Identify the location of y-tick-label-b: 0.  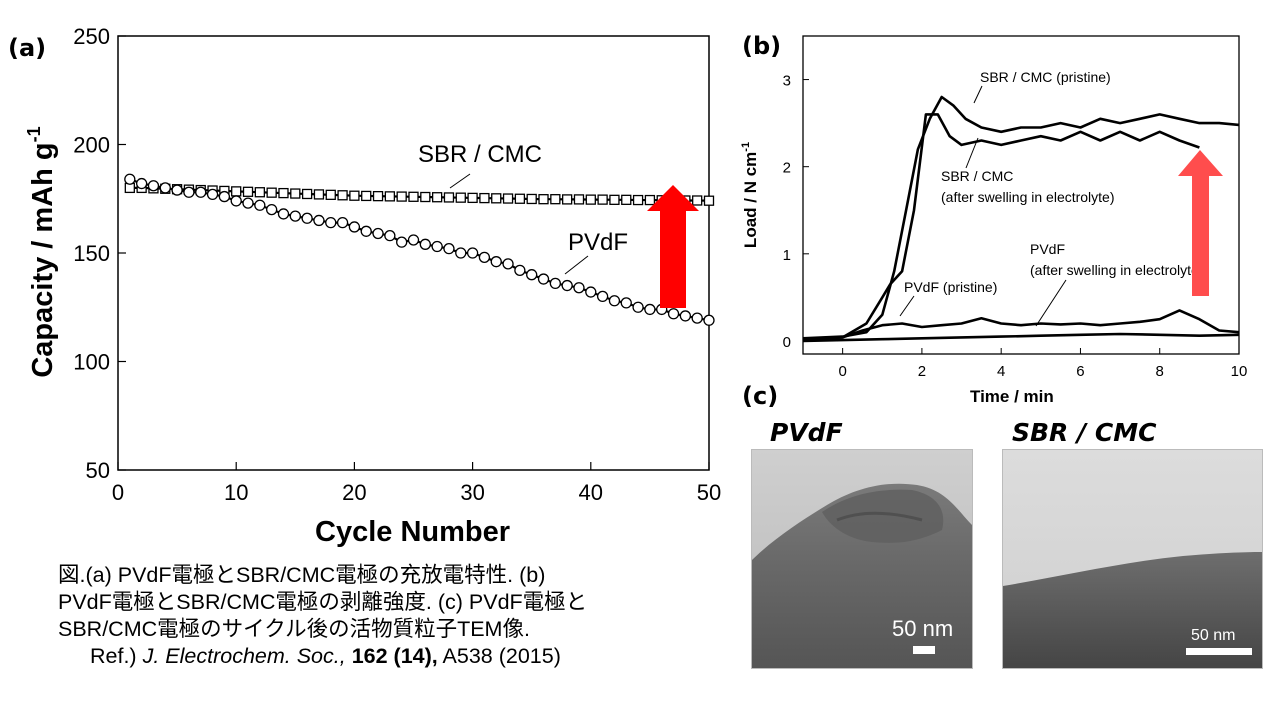
(787, 342).